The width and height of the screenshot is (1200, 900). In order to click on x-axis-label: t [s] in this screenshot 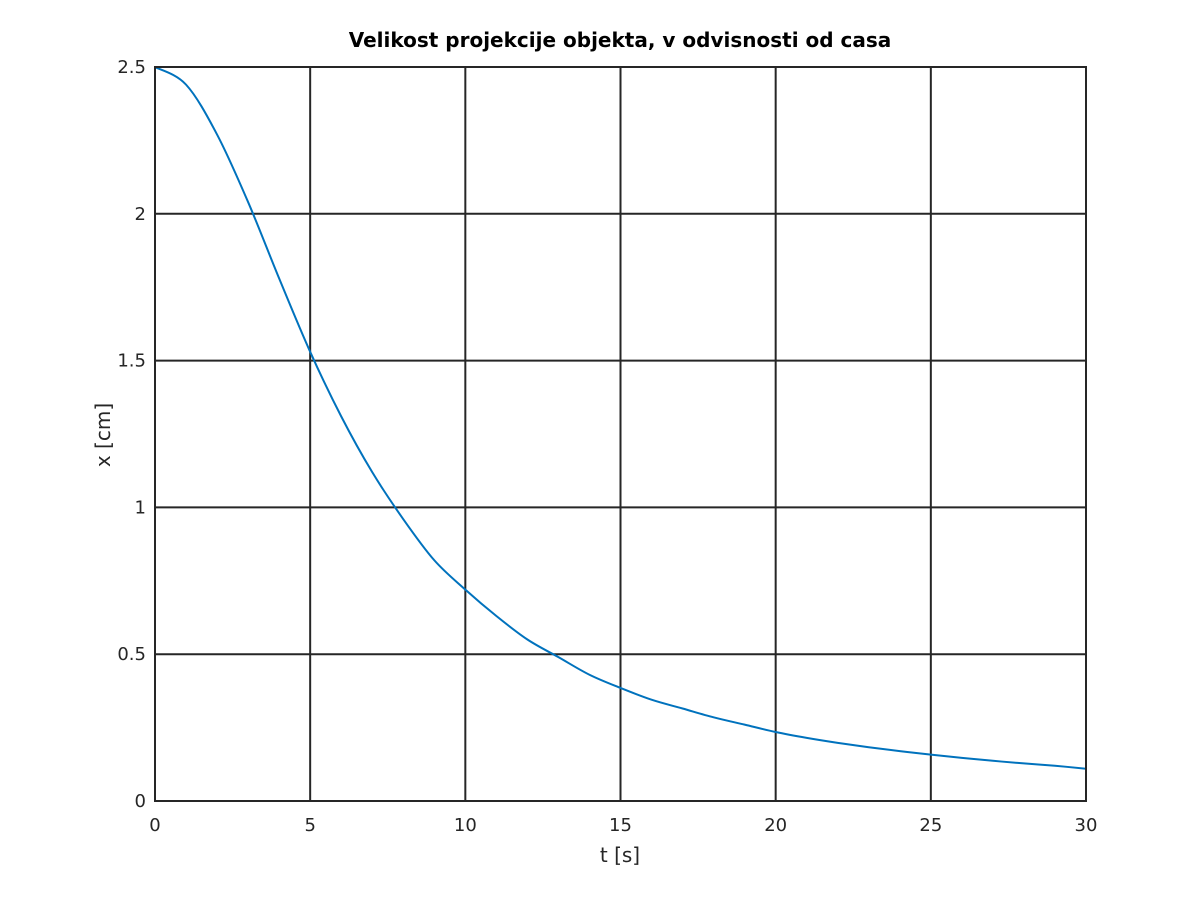, I will do `click(620, 855)`.